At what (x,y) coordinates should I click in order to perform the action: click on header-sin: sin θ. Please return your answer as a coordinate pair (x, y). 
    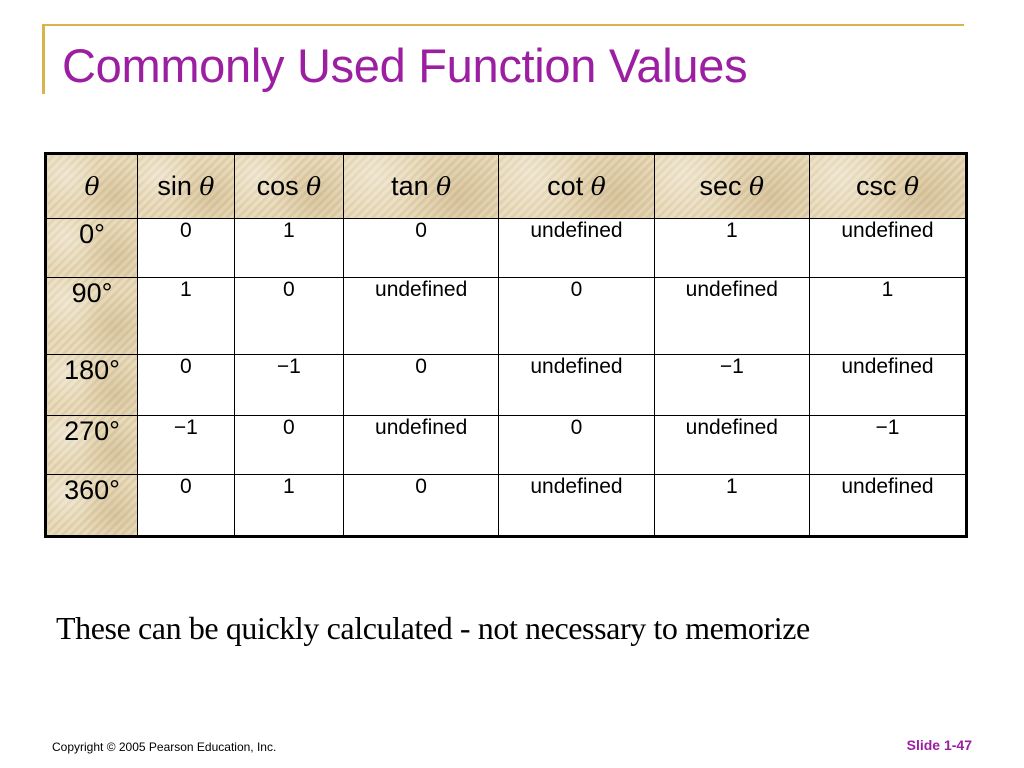
    Looking at the image, I should click on (186, 186).